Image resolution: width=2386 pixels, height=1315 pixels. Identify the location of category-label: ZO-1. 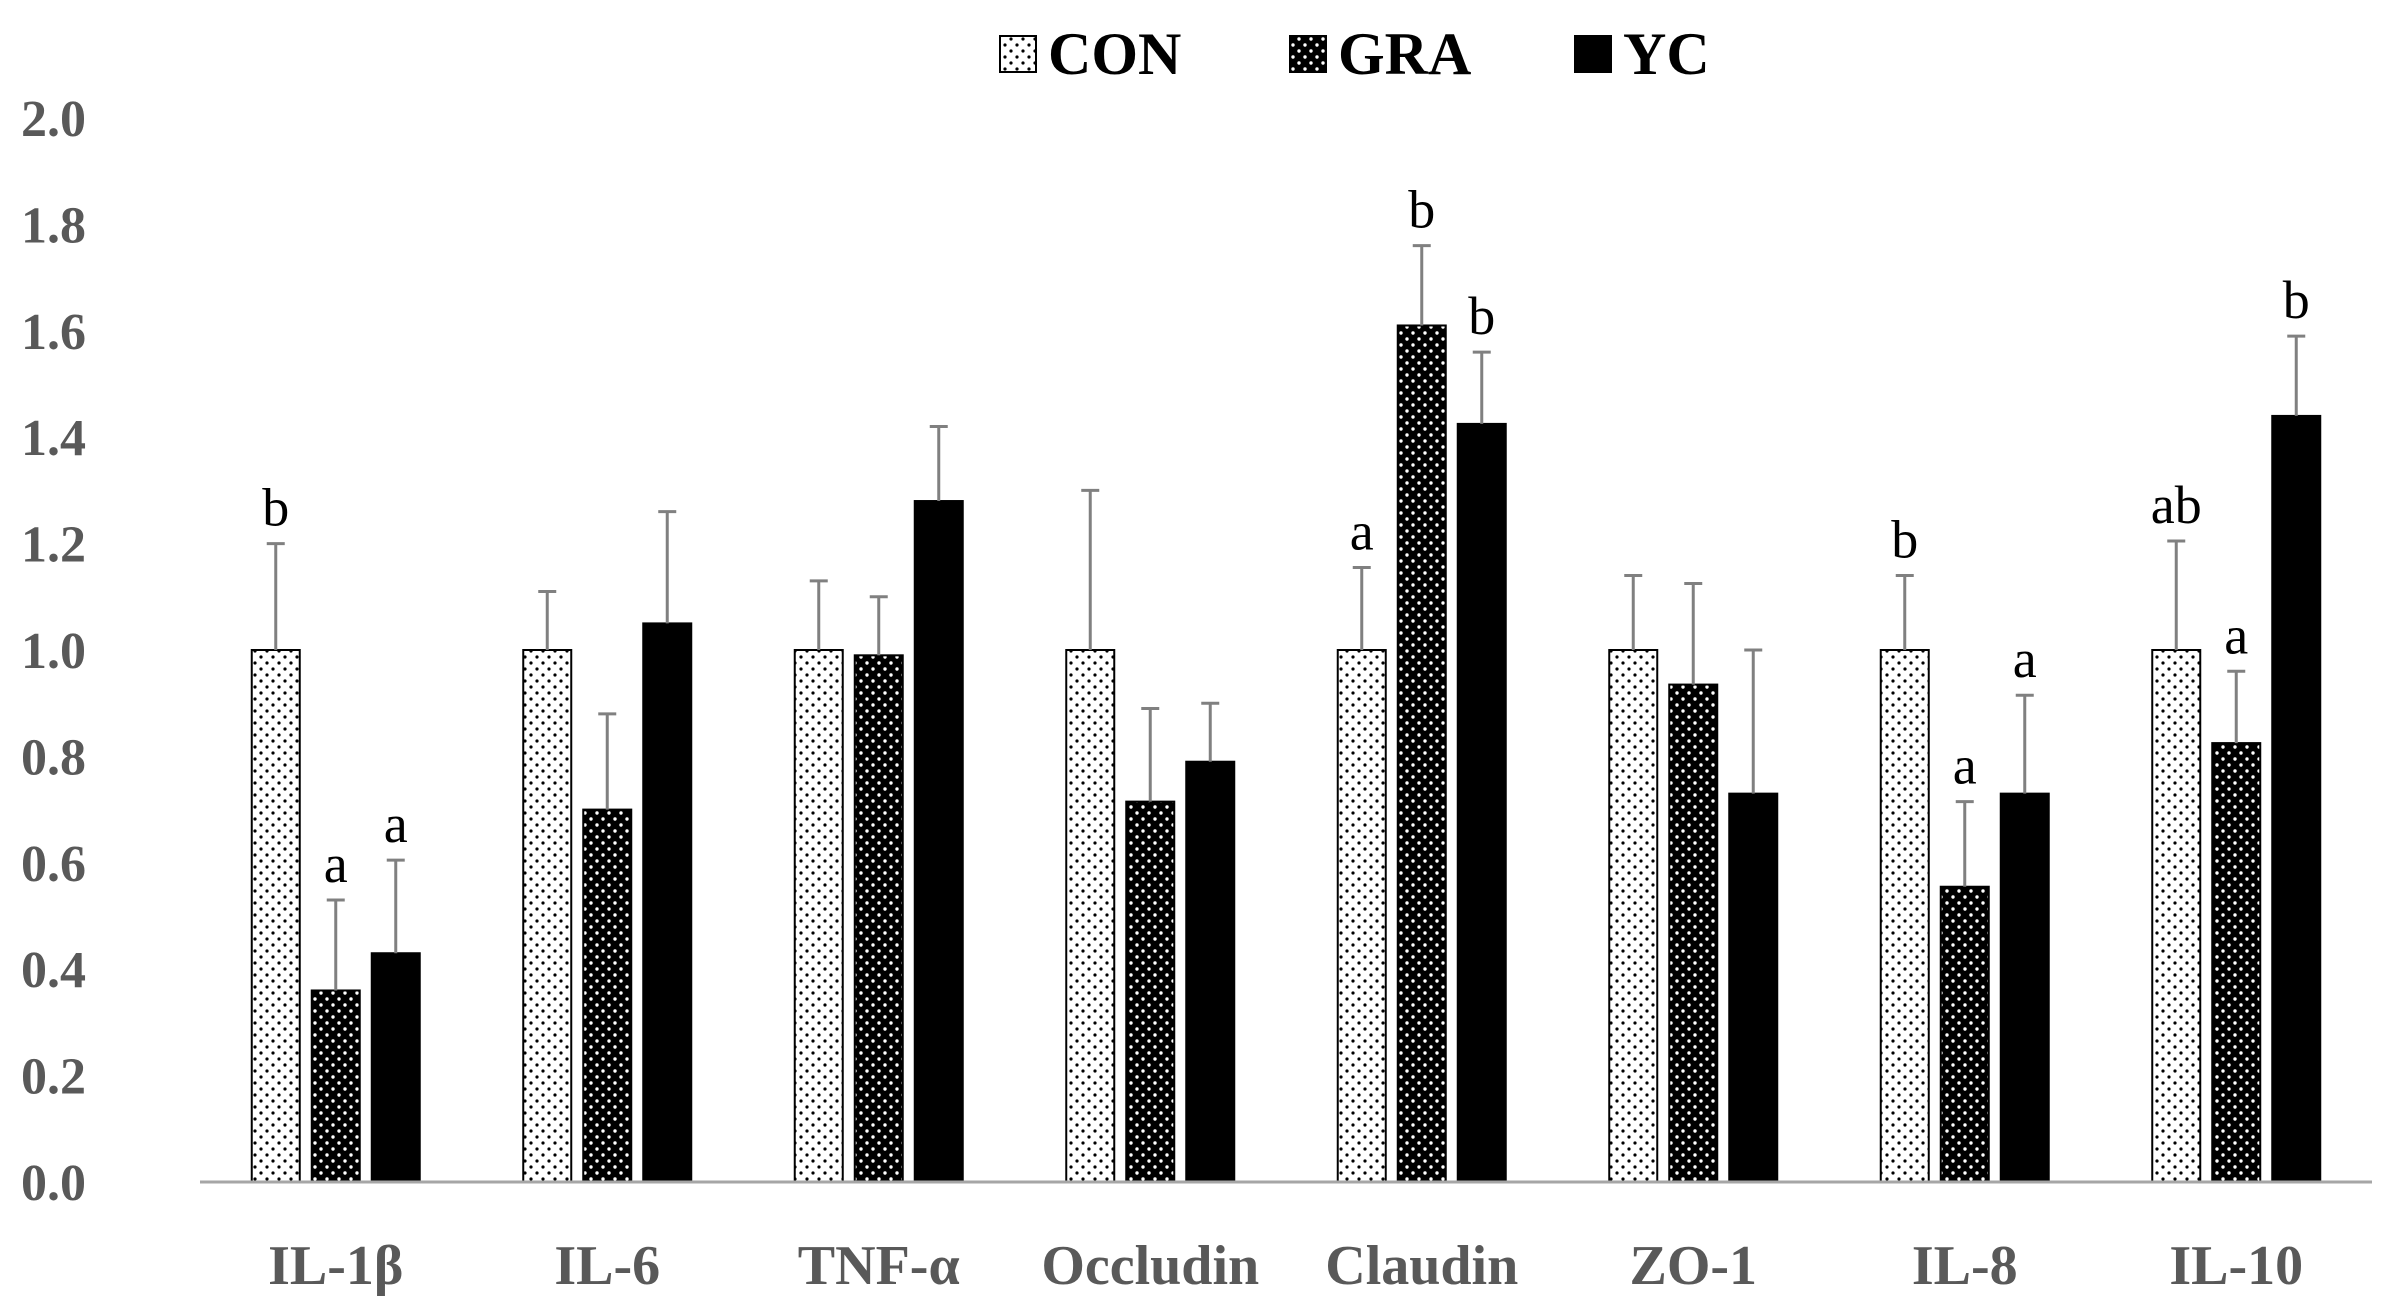
(1693, 1266).